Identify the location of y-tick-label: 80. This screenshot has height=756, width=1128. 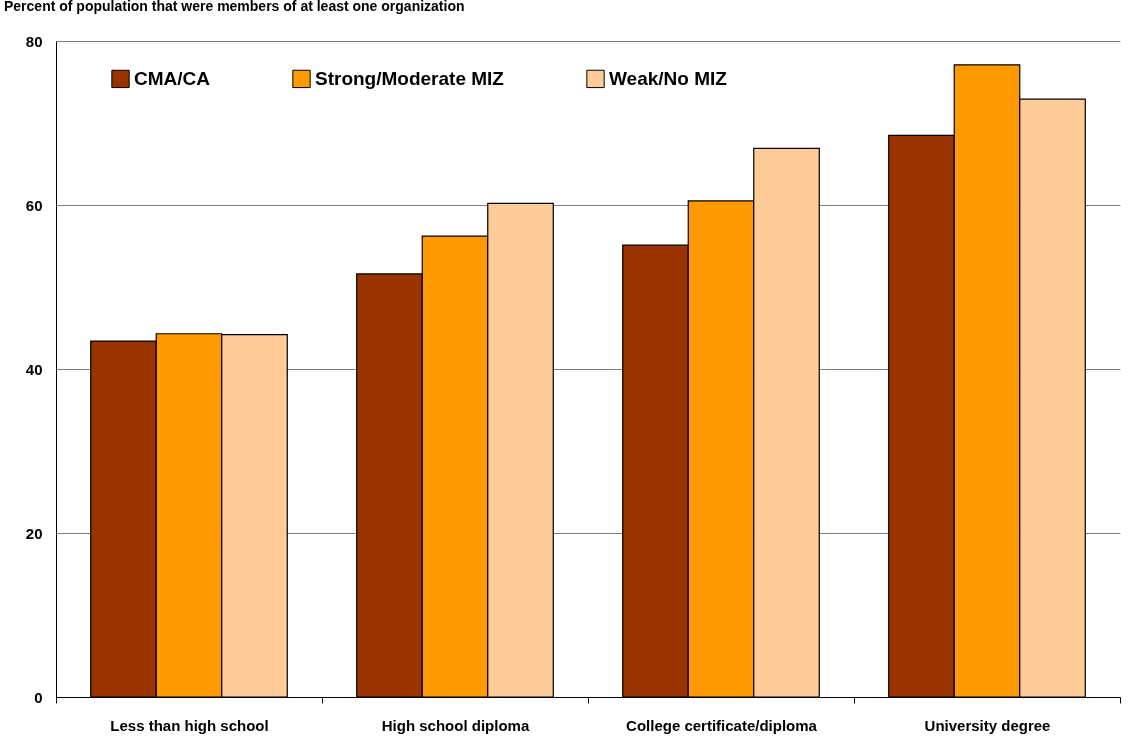
(34, 41).